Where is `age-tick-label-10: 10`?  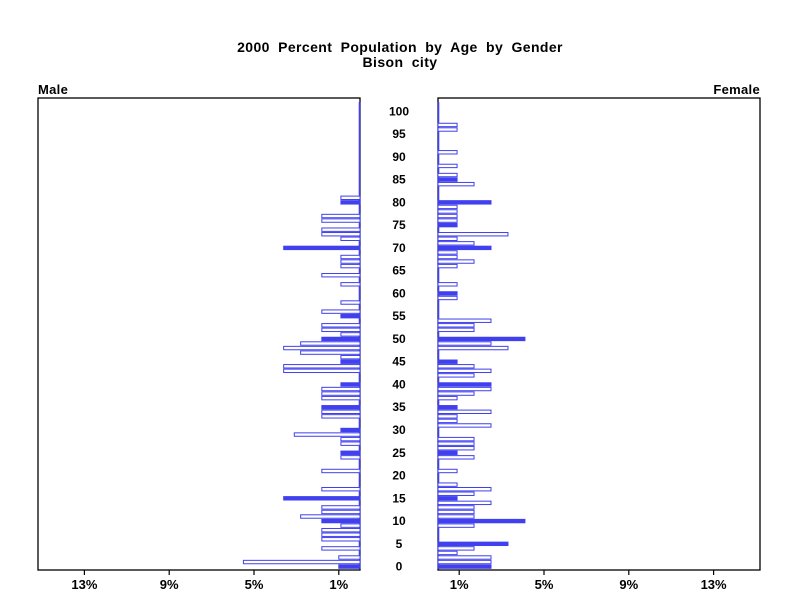 age-tick-label-10: 10 is located at coordinates (399, 521).